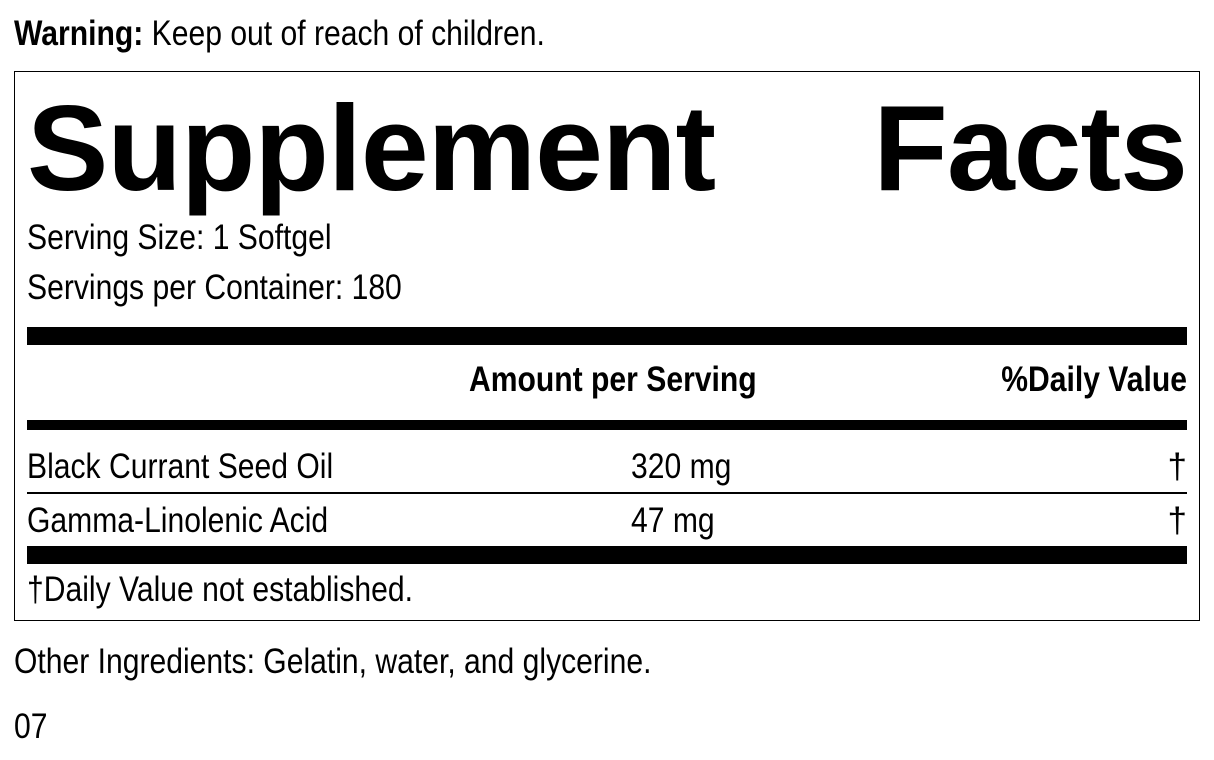 The width and height of the screenshot is (1214, 760). What do you see at coordinates (31, 726) in the screenshot?
I see `product-code: 07` at bounding box center [31, 726].